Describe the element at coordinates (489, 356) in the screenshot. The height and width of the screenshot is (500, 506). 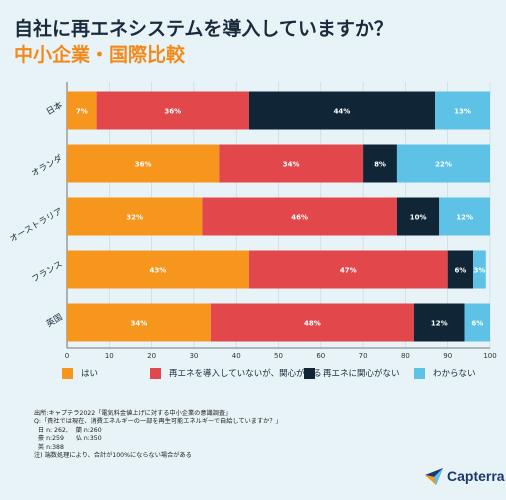
I see `x-tick-label: 100` at that location.